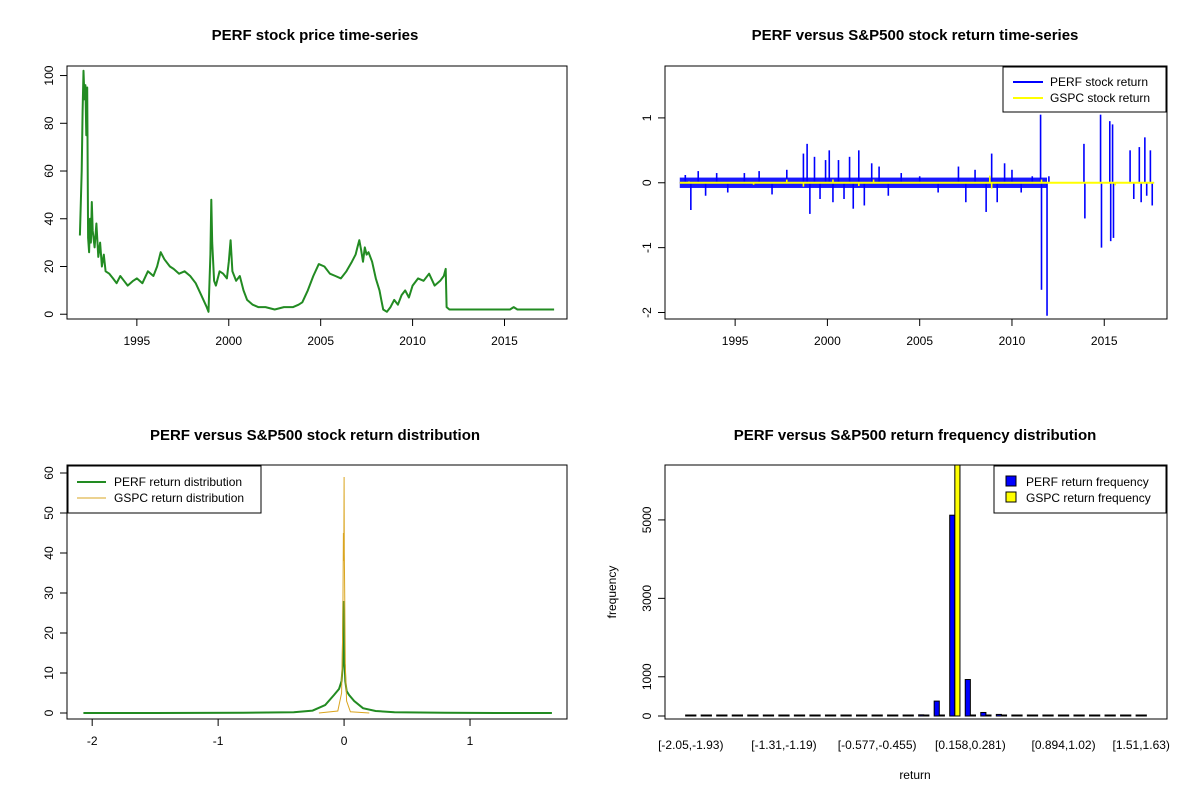  Describe the element at coordinates (1011, 497) in the screenshot. I see `legend-swatch-gspc` at that location.